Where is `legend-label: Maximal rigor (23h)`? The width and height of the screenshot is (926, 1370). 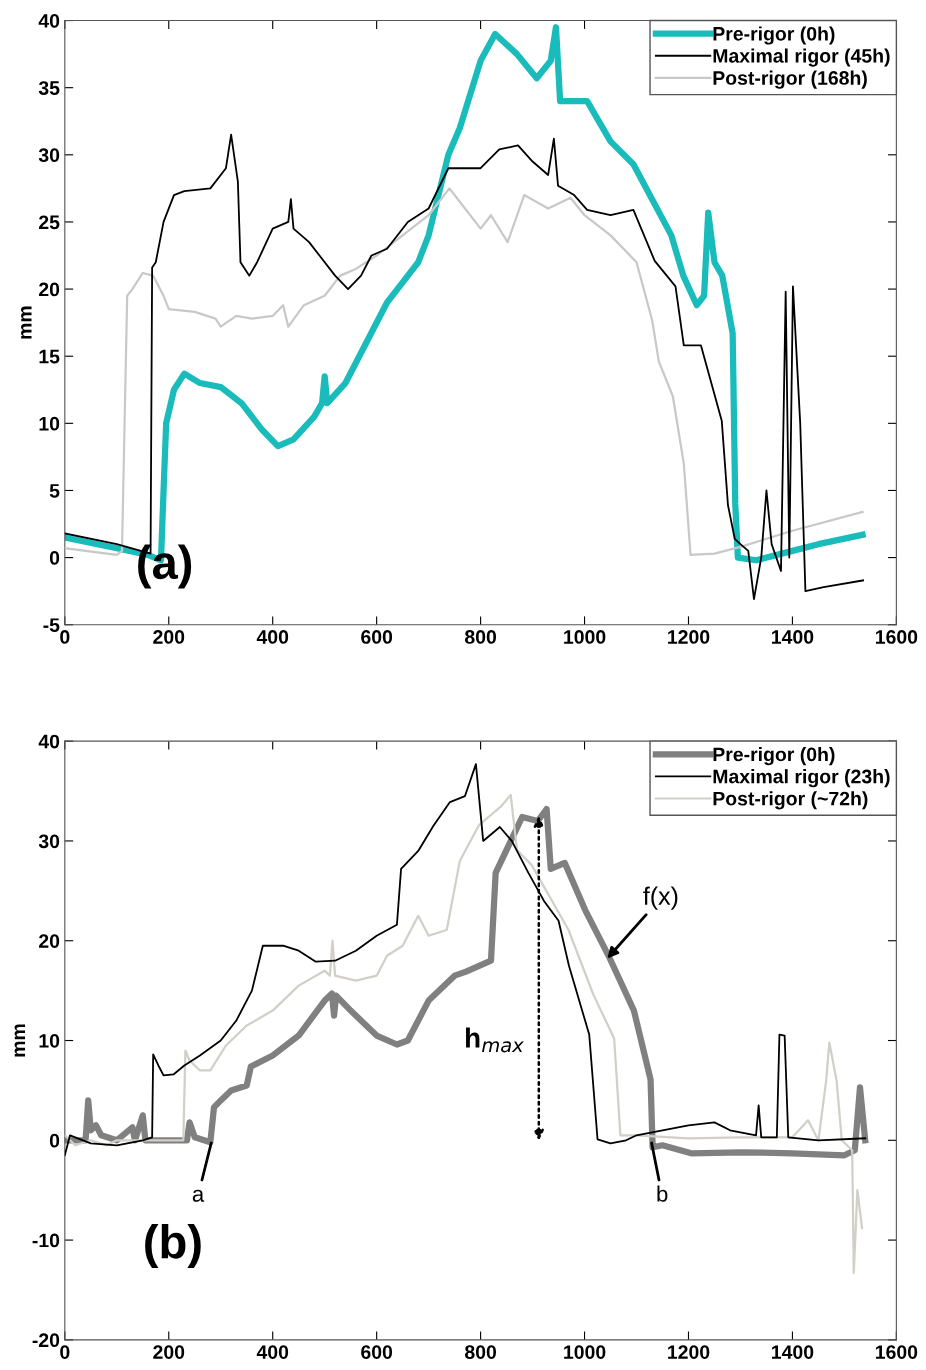 legend-label: Maximal rigor (23h) is located at coordinates (801, 778).